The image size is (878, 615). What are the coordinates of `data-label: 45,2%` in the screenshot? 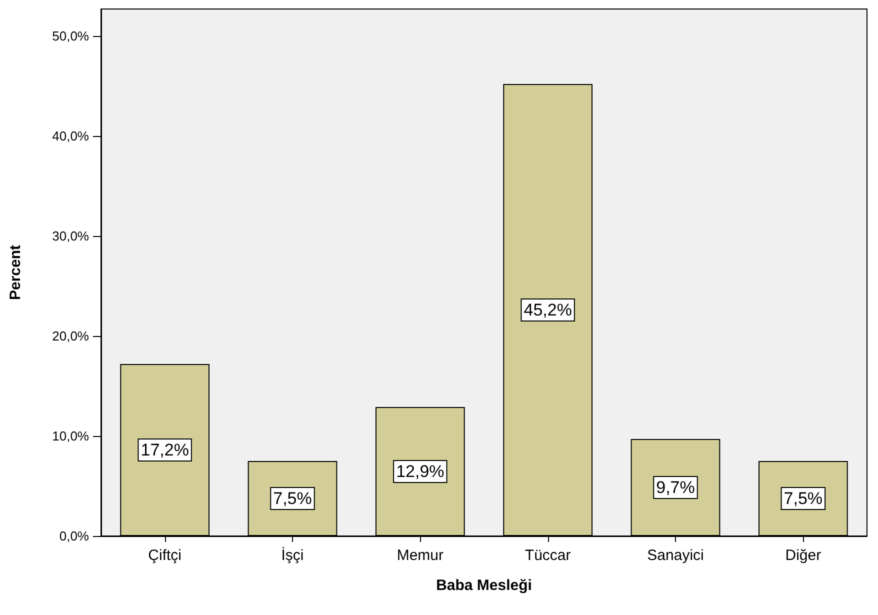 It's located at (548, 310).